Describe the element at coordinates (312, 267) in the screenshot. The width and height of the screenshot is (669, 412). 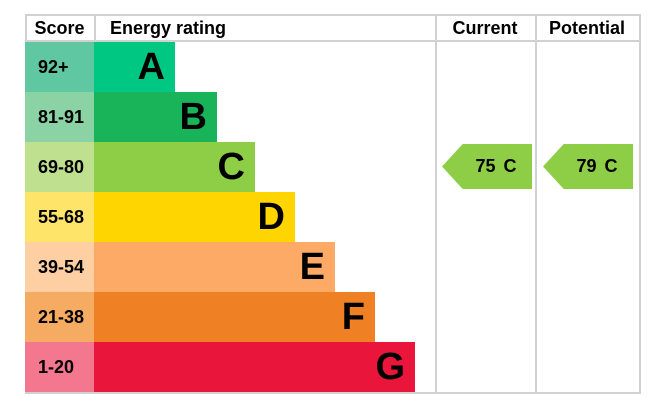
I see `band-letter: E` at that location.